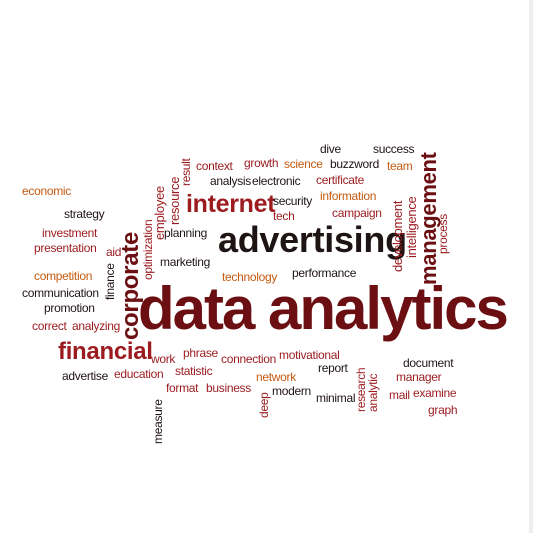 The height and width of the screenshot is (533, 533). What do you see at coordinates (333, 368) in the screenshot?
I see `word-report: report` at bounding box center [333, 368].